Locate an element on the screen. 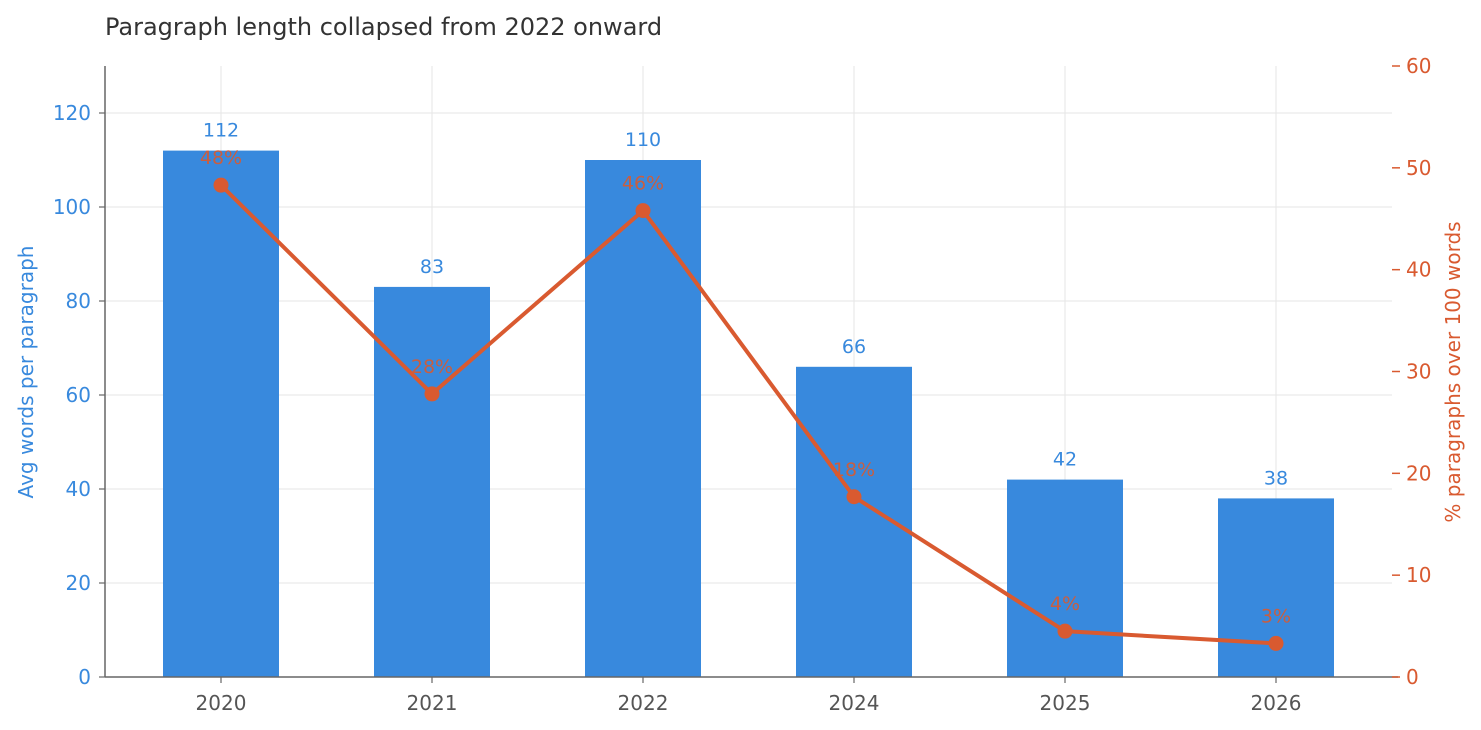 The image size is (1481, 730). bar-2021 is located at coordinates (432, 481).